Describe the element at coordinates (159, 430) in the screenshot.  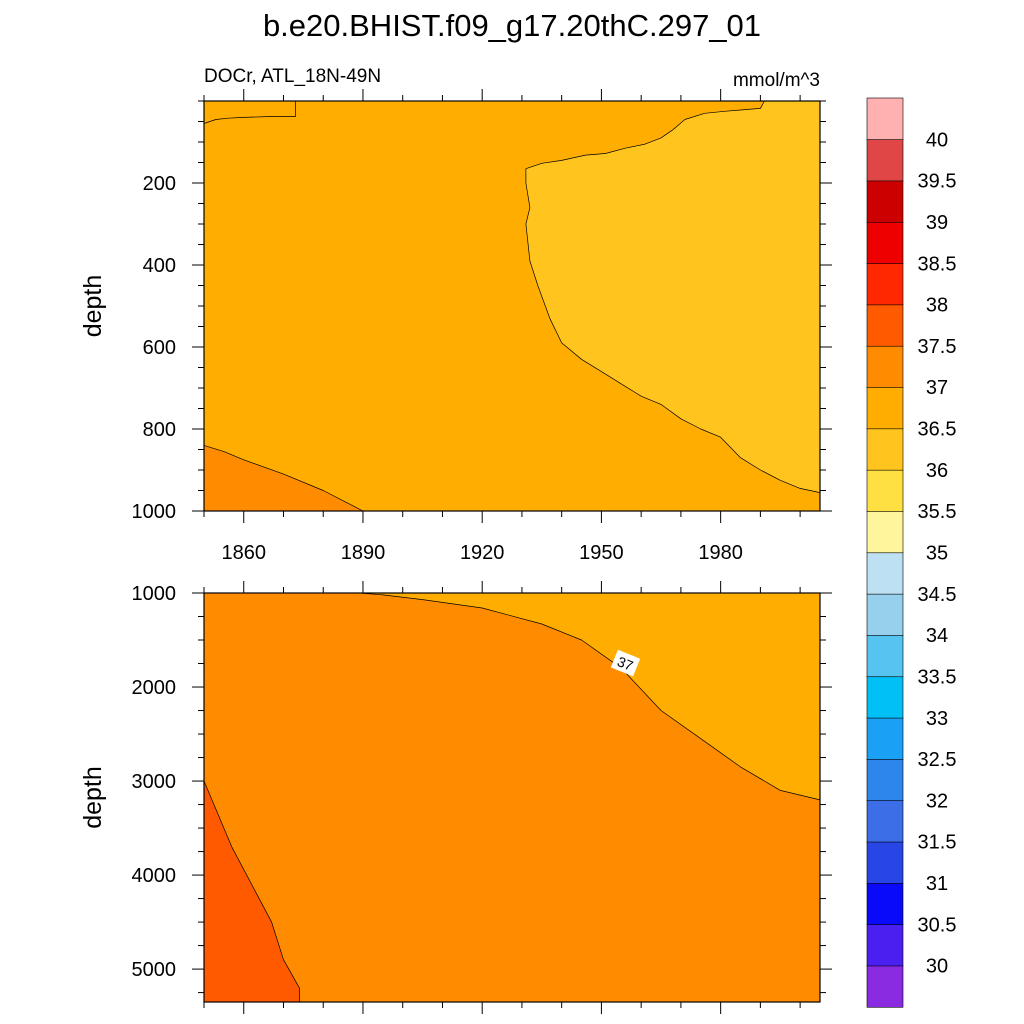
I see `y-tick-label: 800` at that location.